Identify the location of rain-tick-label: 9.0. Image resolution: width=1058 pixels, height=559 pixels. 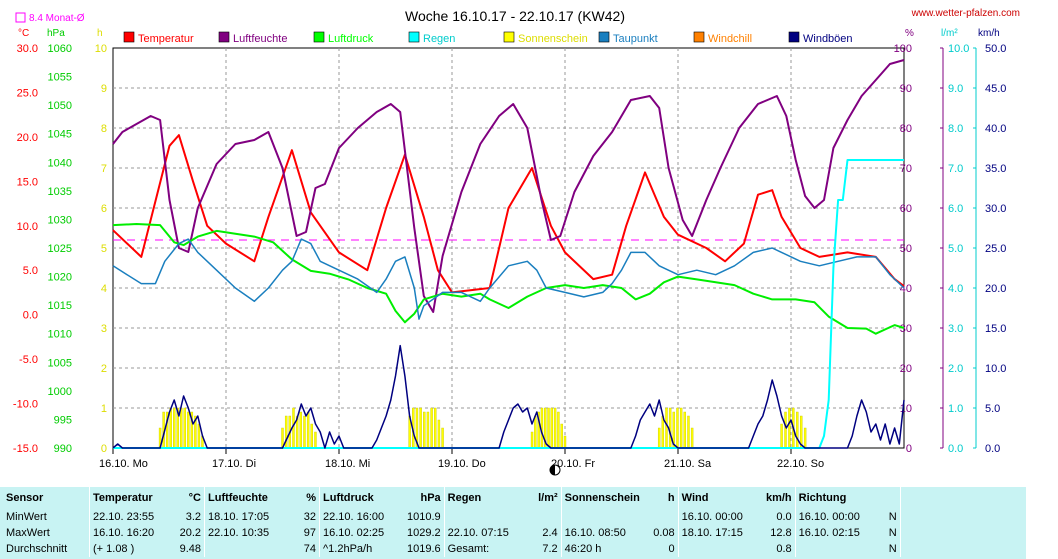
(955, 89).